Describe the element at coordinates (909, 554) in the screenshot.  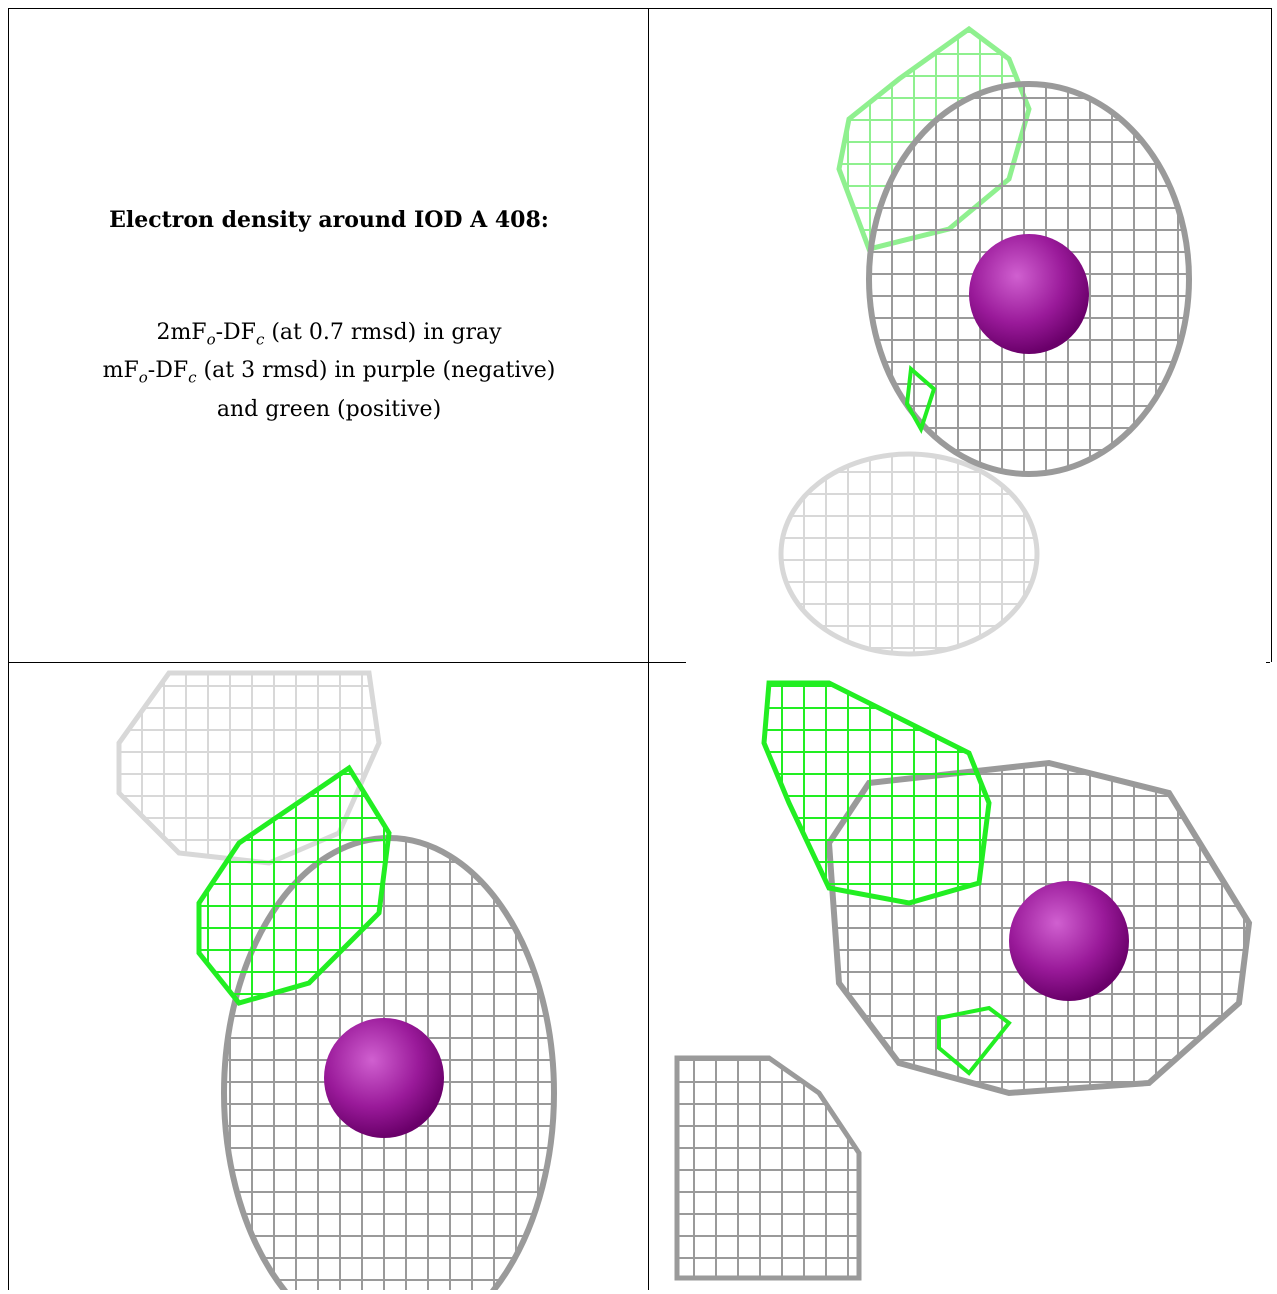
I see `light-gray-mesh-blob` at that location.